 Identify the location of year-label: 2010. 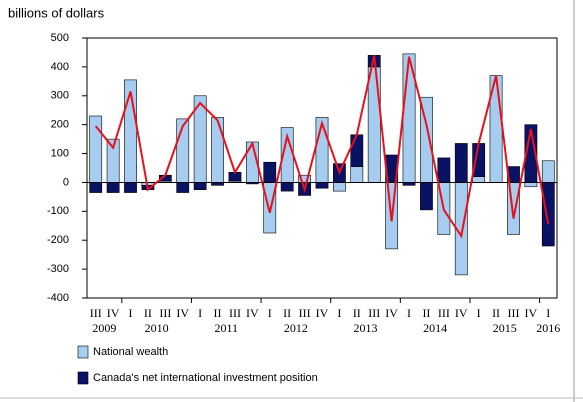
(157, 328).